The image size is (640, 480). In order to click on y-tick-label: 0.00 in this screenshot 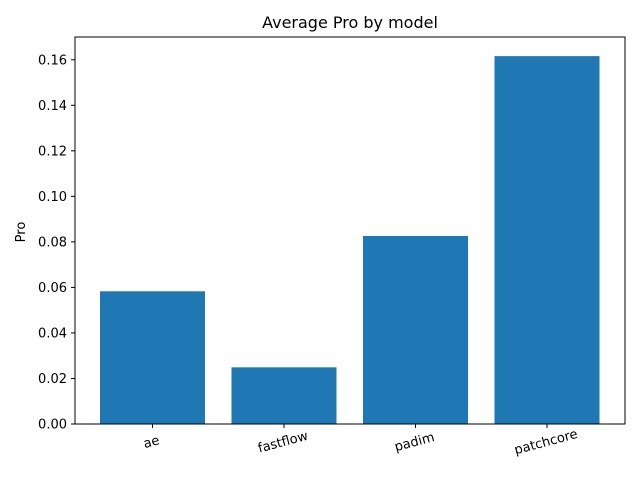, I will do `click(52, 425)`.